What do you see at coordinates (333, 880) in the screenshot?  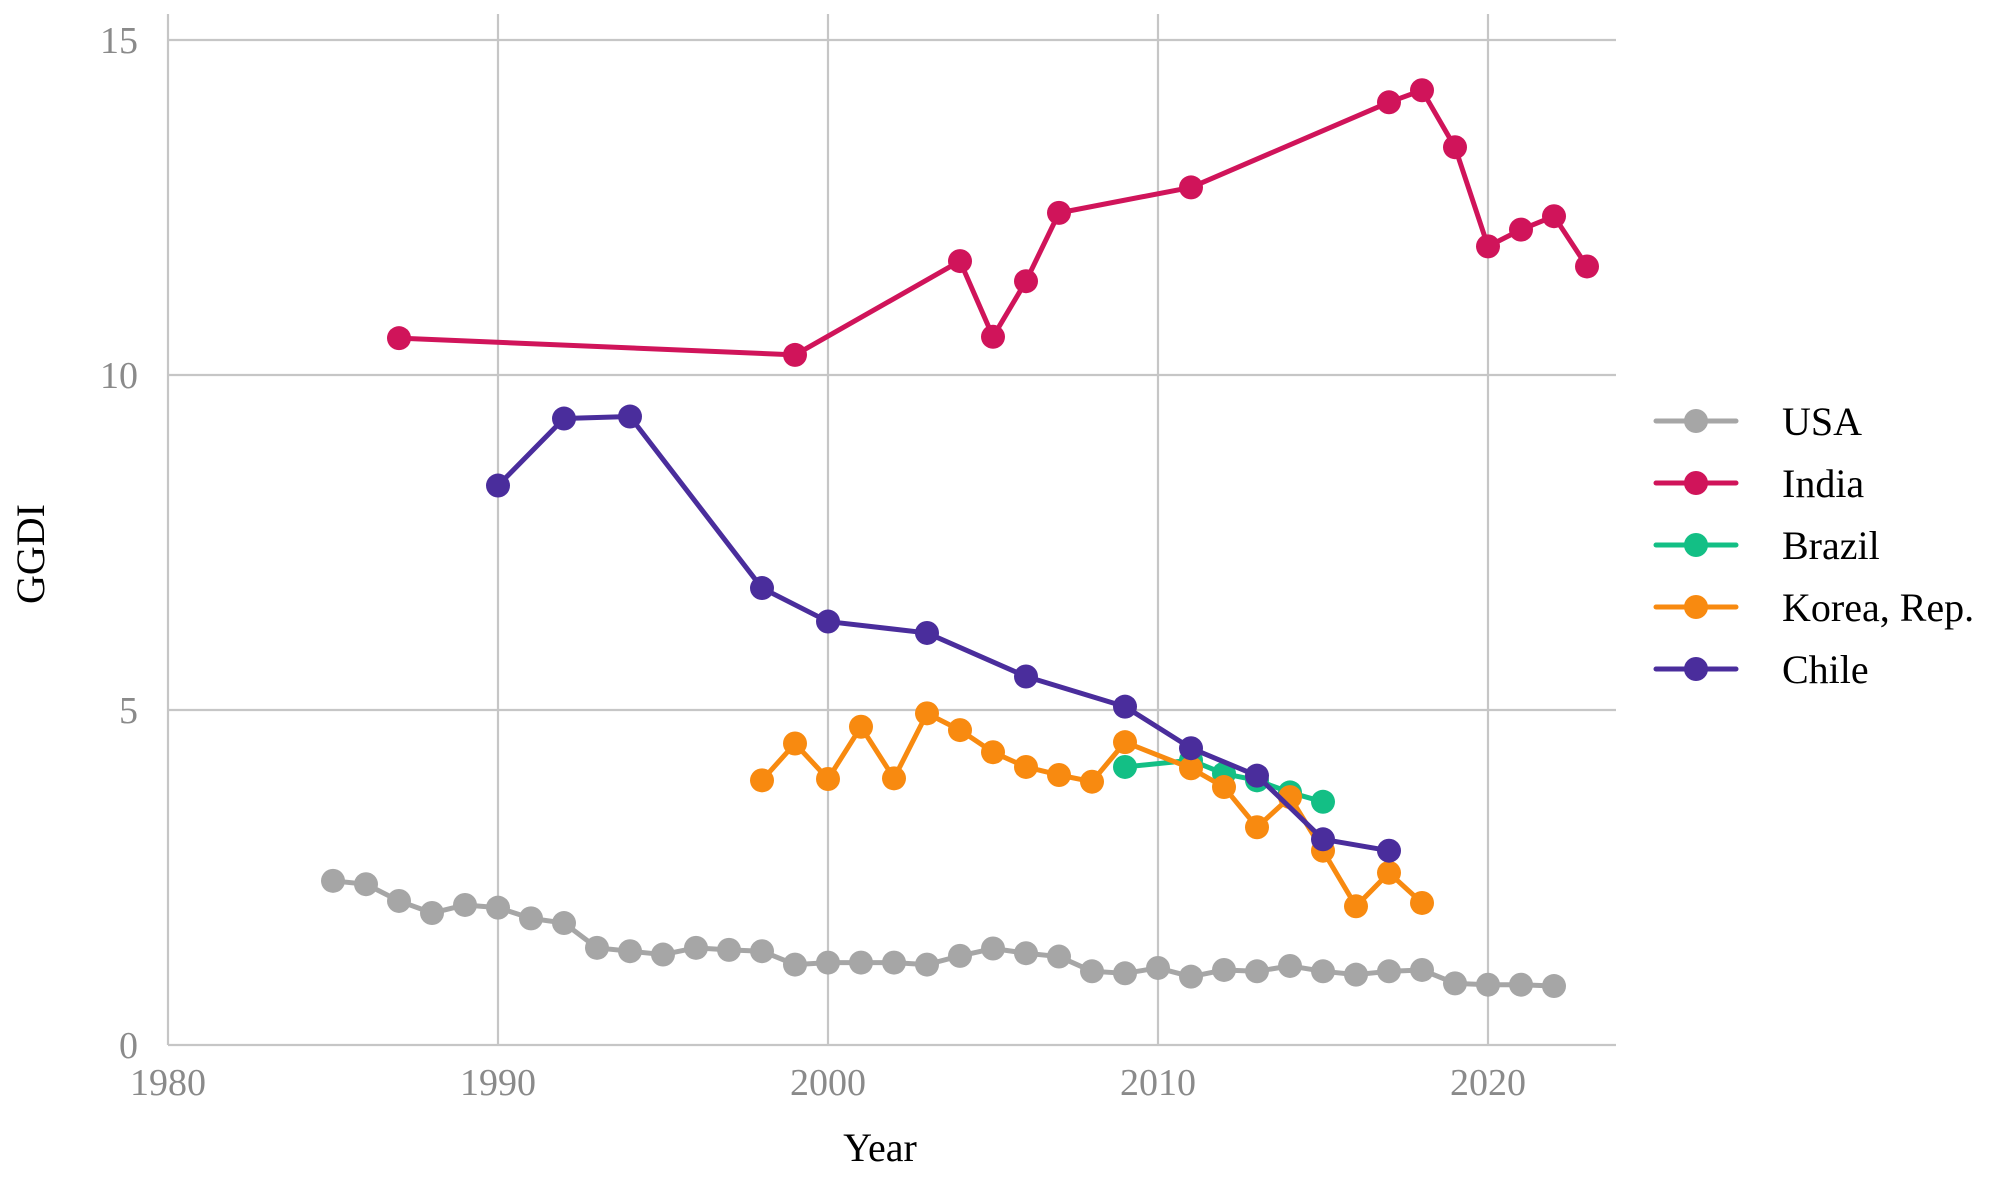 I see `point-usa-1985` at bounding box center [333, 880].